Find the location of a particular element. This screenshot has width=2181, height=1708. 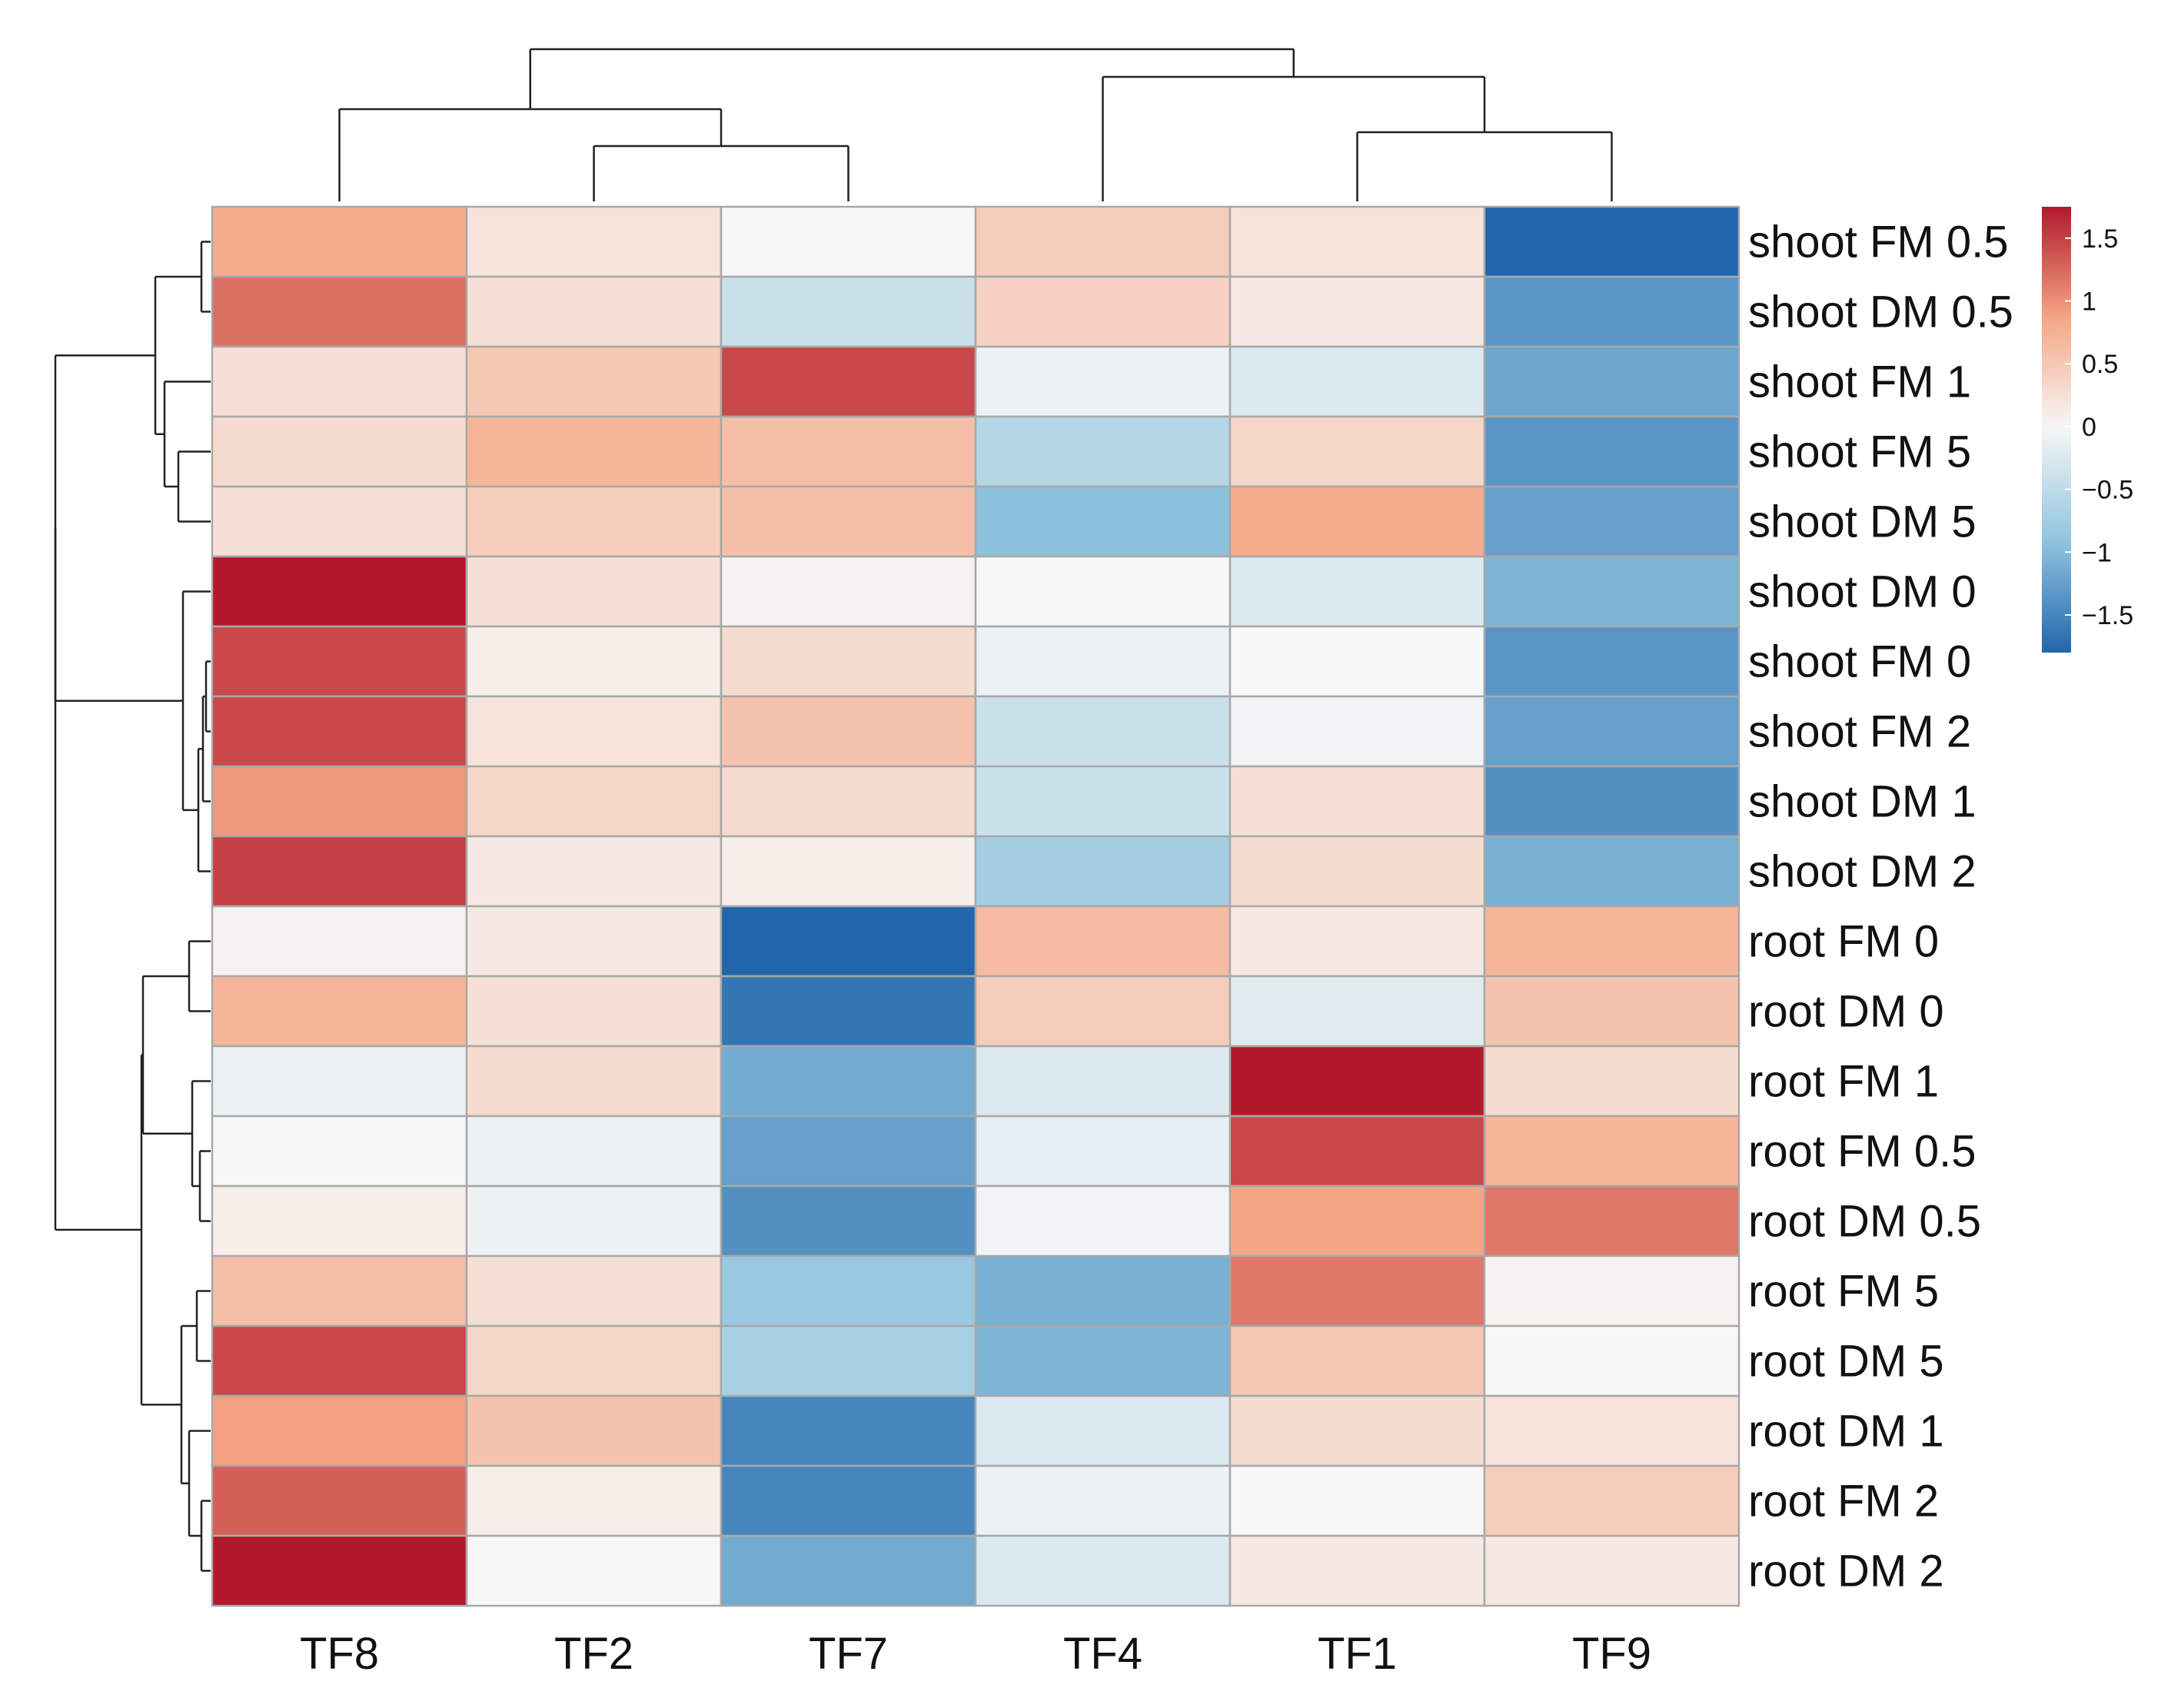

row-label: shoot DM 0 is located at coordinates (1862, 592).